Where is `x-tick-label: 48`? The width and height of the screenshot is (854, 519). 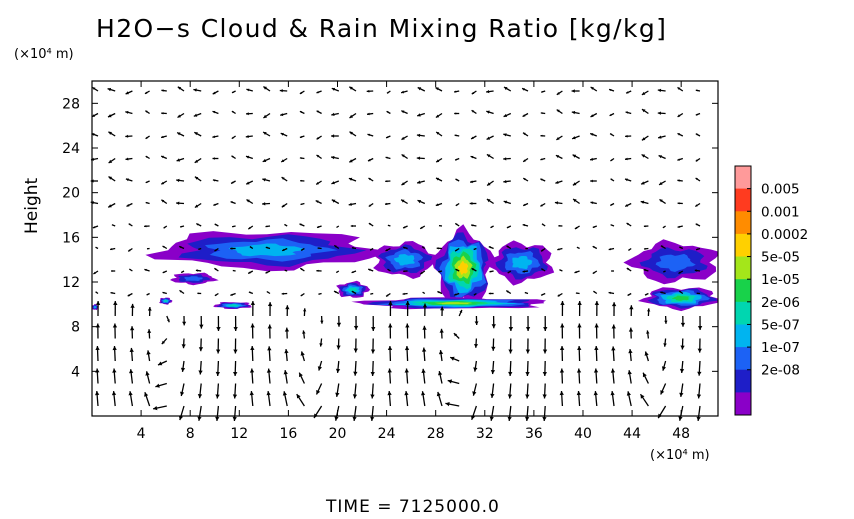 x-tick-label: 48 is located at coordinates (681, 434).